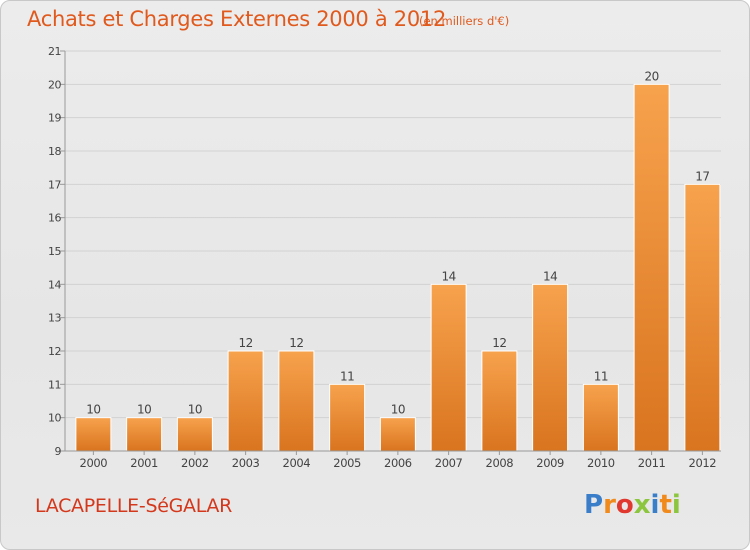 The width and height of the screenshot is (750, 550). I want to click on y-tick-label: 15, so click(54, 251).